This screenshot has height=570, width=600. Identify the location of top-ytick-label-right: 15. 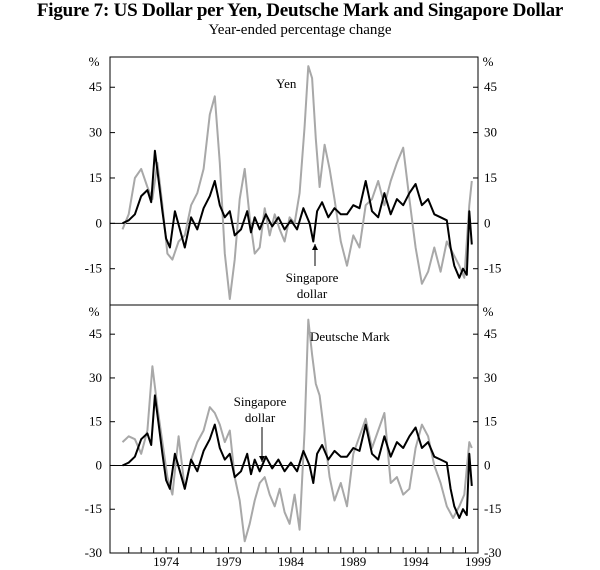
(490, 177).